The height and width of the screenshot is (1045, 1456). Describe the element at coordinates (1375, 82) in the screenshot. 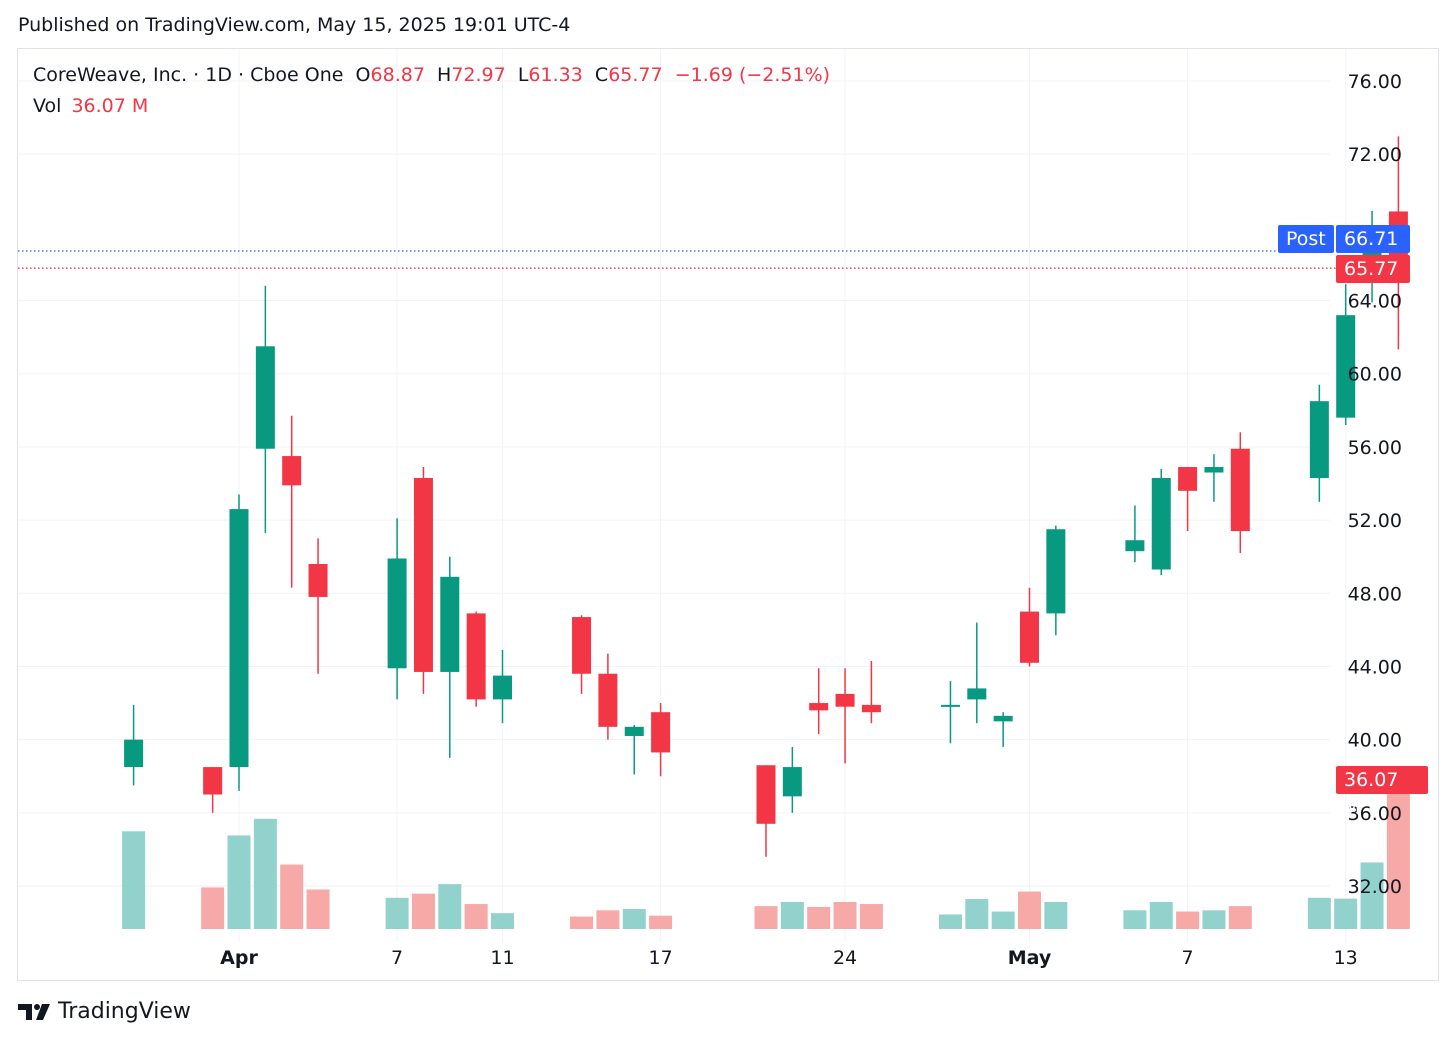

I see `price-tick-label: 76.00` at that location.